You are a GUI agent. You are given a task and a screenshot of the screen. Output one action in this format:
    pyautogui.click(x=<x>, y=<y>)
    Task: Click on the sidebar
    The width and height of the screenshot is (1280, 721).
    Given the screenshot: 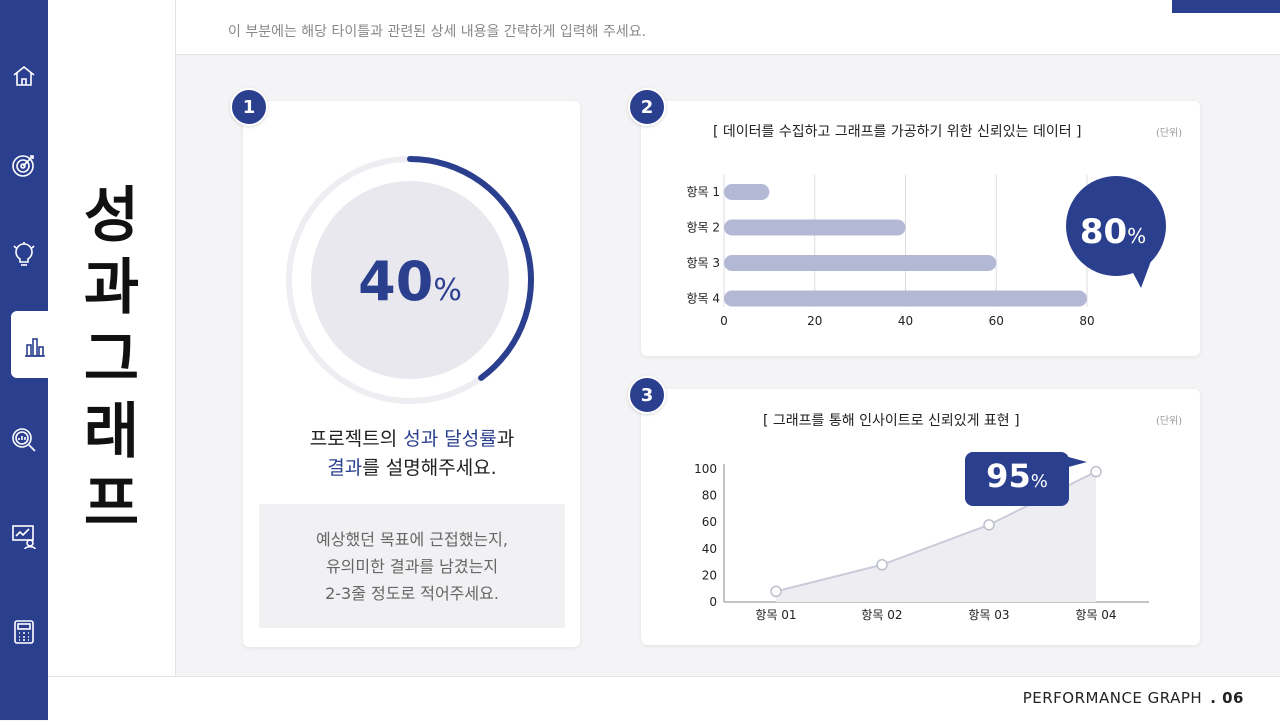 What is the action you would take?
    pyautogui.click(x=35, y=360)
    